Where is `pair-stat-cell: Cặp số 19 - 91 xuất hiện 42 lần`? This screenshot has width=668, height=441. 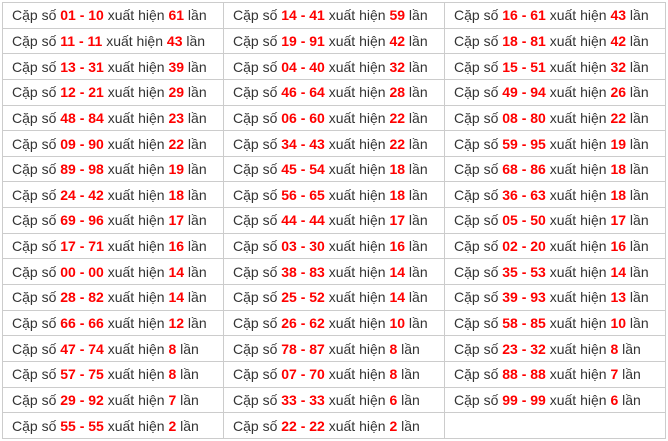
pair-stat-cell: Cặp số 19 - 91 xuất hiện 42 lần is located at coordinates (334, 41).